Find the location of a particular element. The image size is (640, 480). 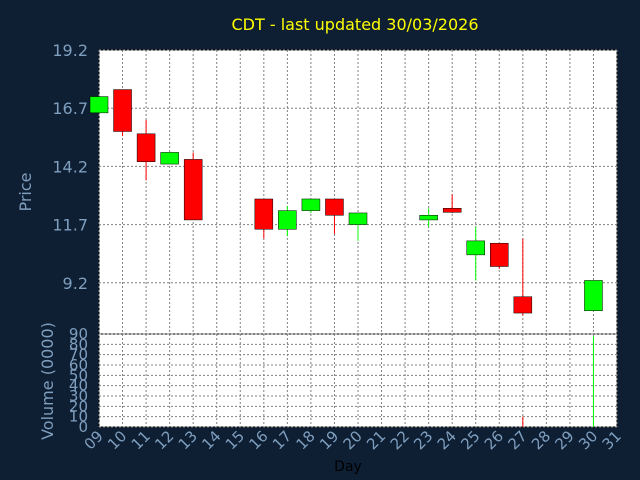

price-y-ticks: 9.2 11.7 14.2 16.7 19.2 is located at coordinates (70, 167).